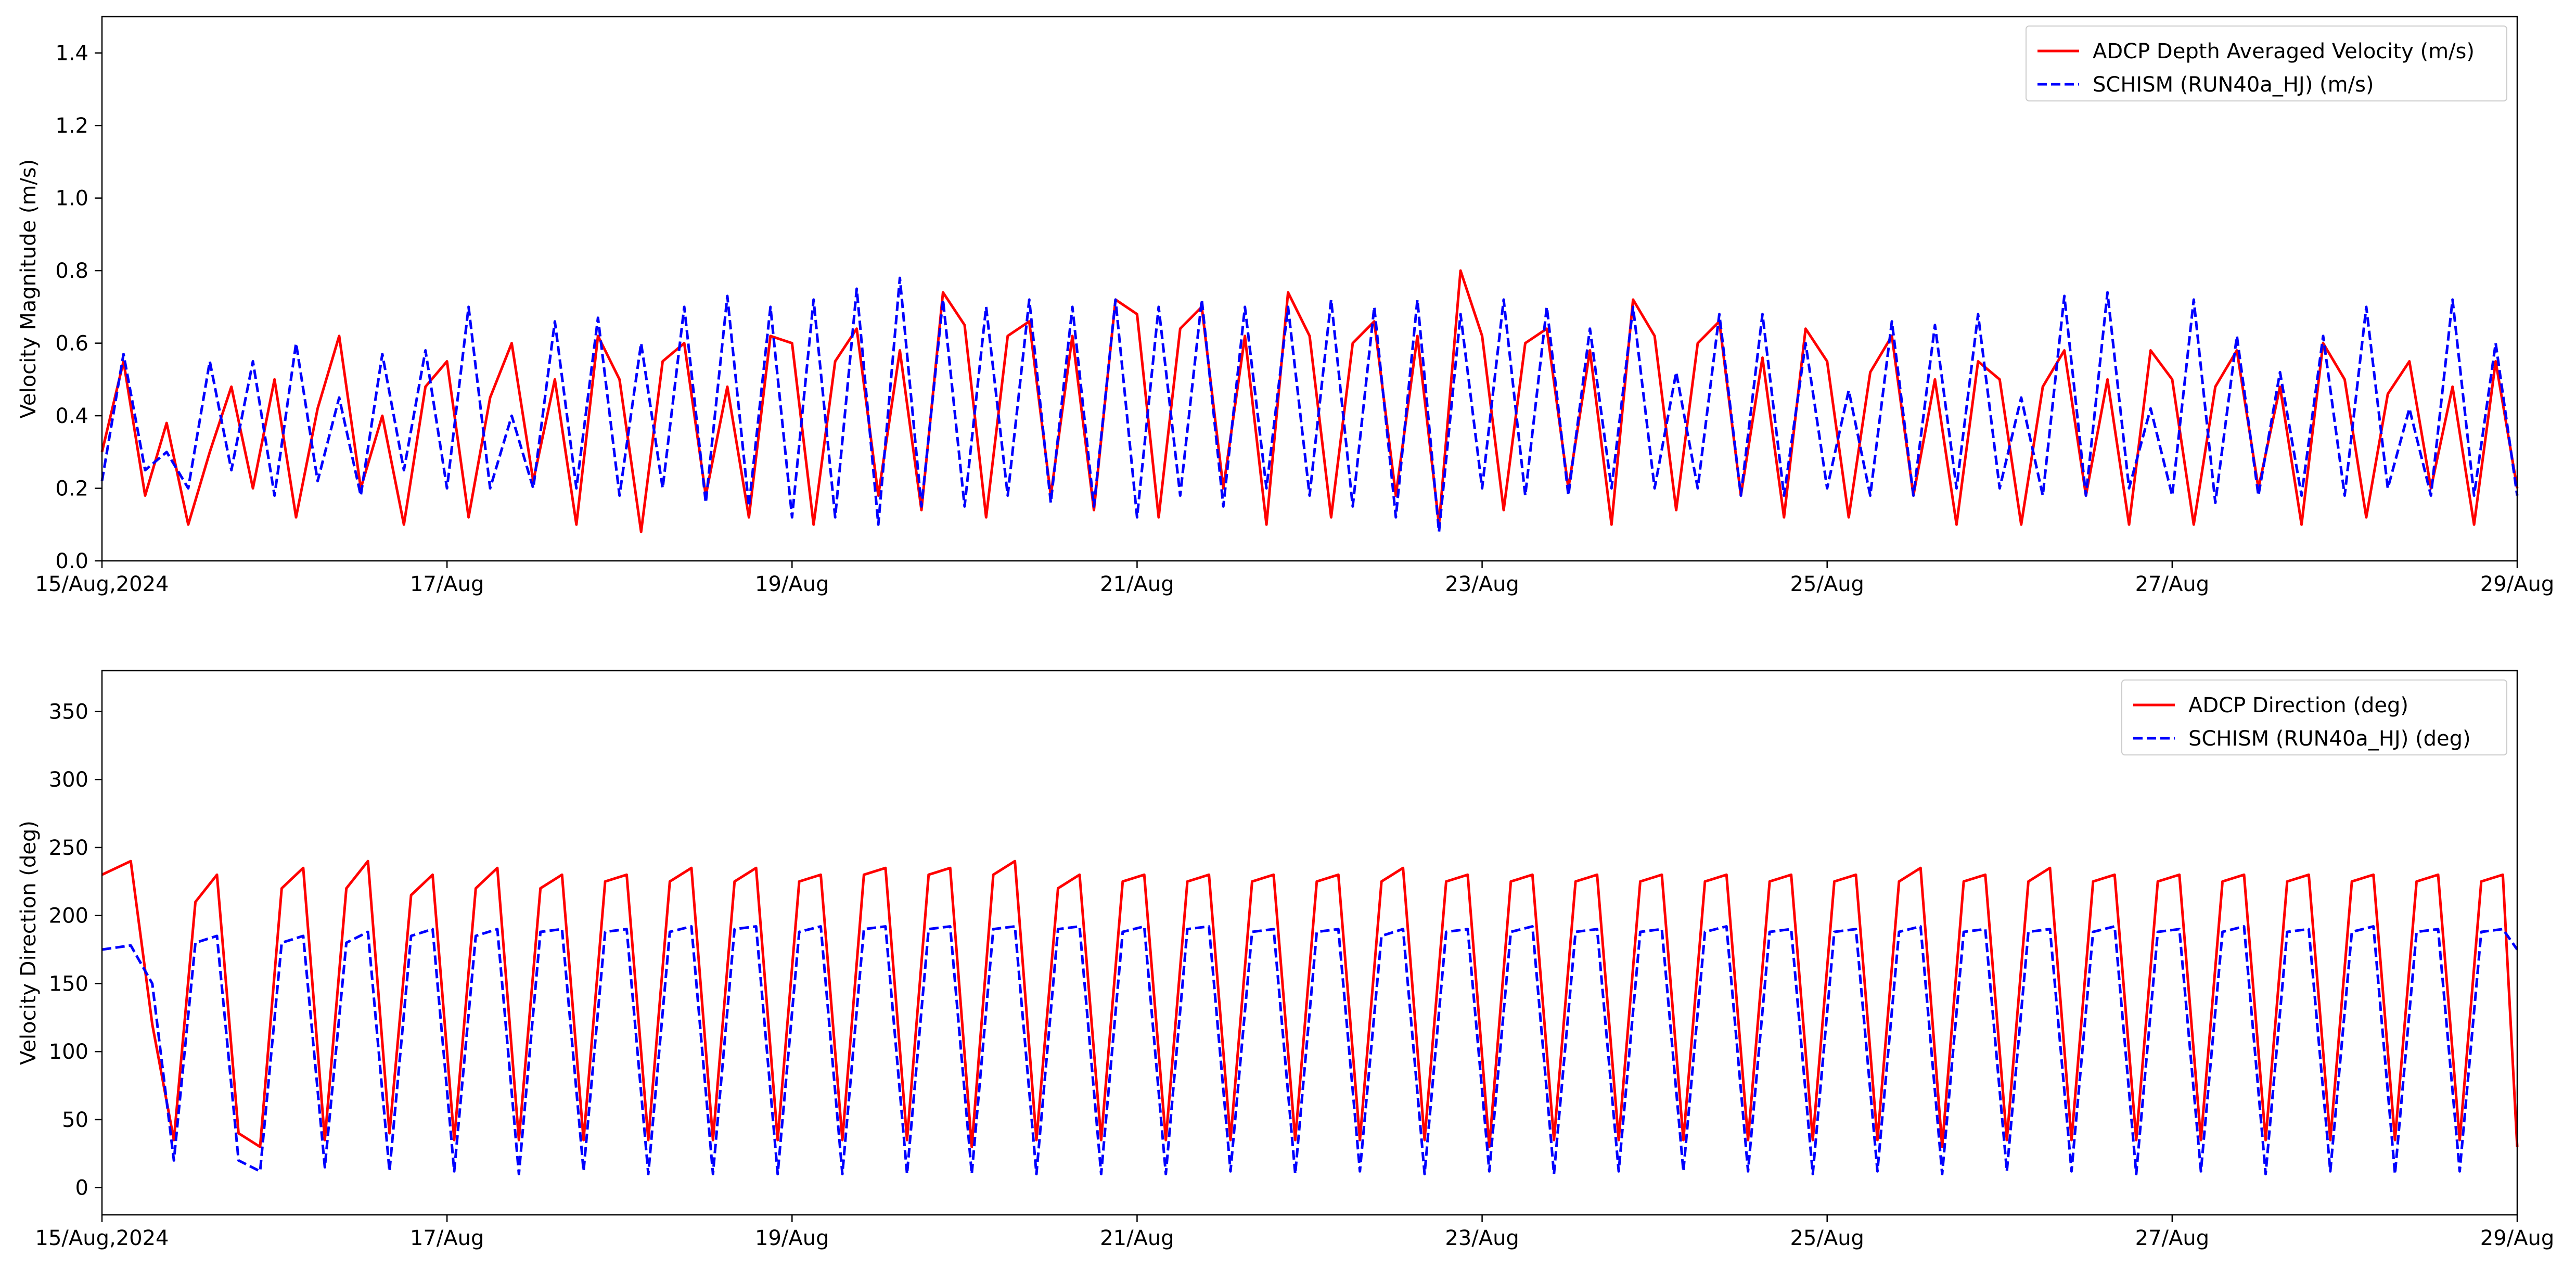 This screenshot has height=1270, width=2576. I want to click on velocity-direction-legend-box, so click(2314, 717).